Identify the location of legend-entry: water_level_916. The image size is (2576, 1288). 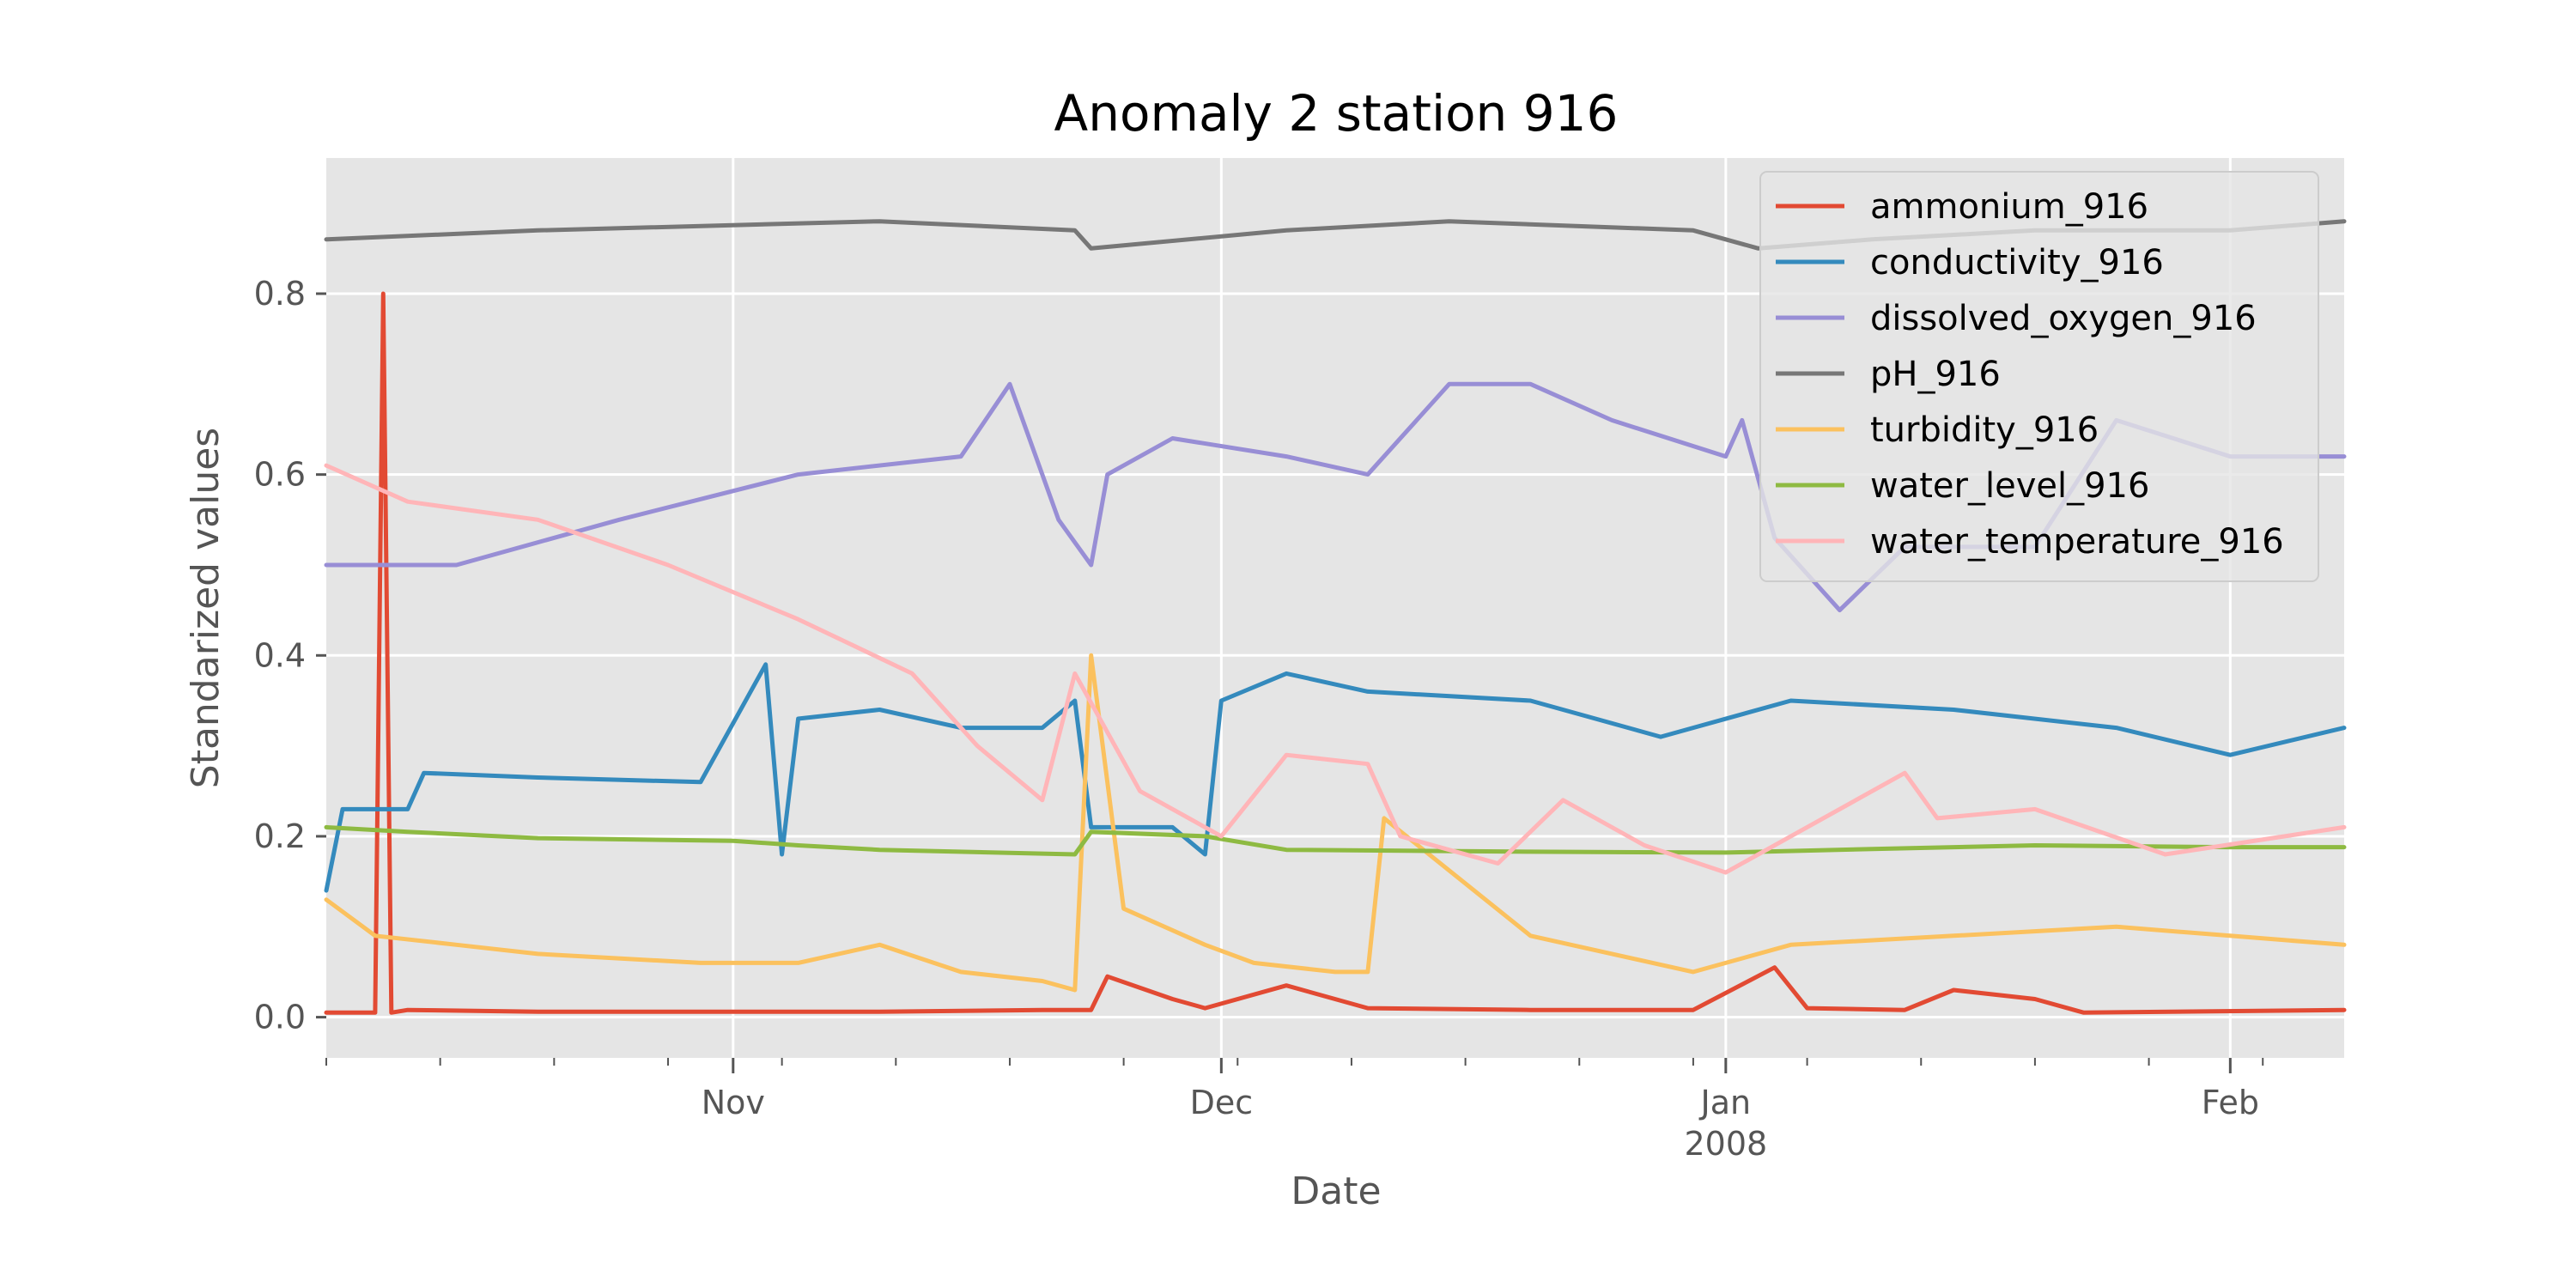
(2010, 486).